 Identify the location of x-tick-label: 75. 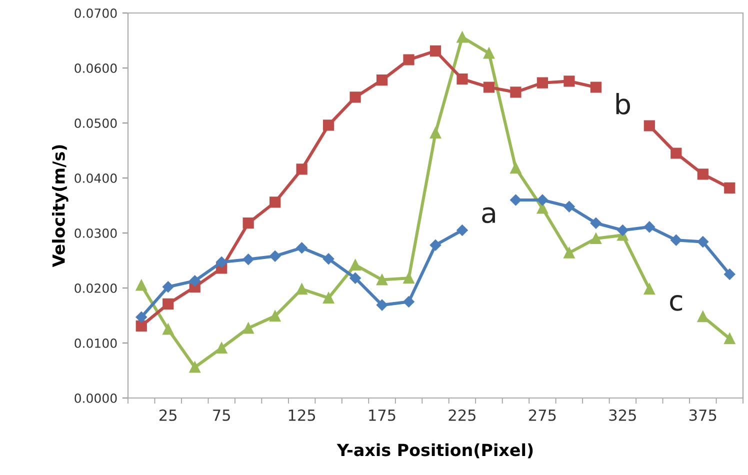
(221, 415).